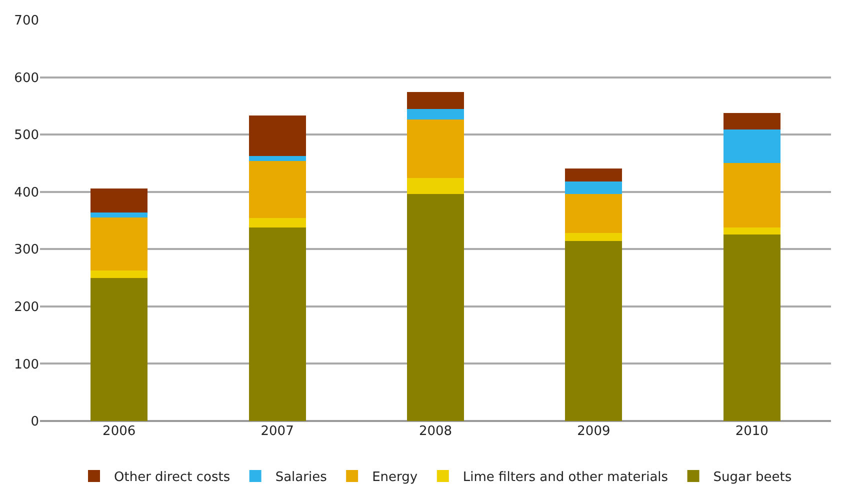 Image resolution: width=841 pixels, height=501 pixels. I want to click on y-tick-label: 600, so click(26, 78).